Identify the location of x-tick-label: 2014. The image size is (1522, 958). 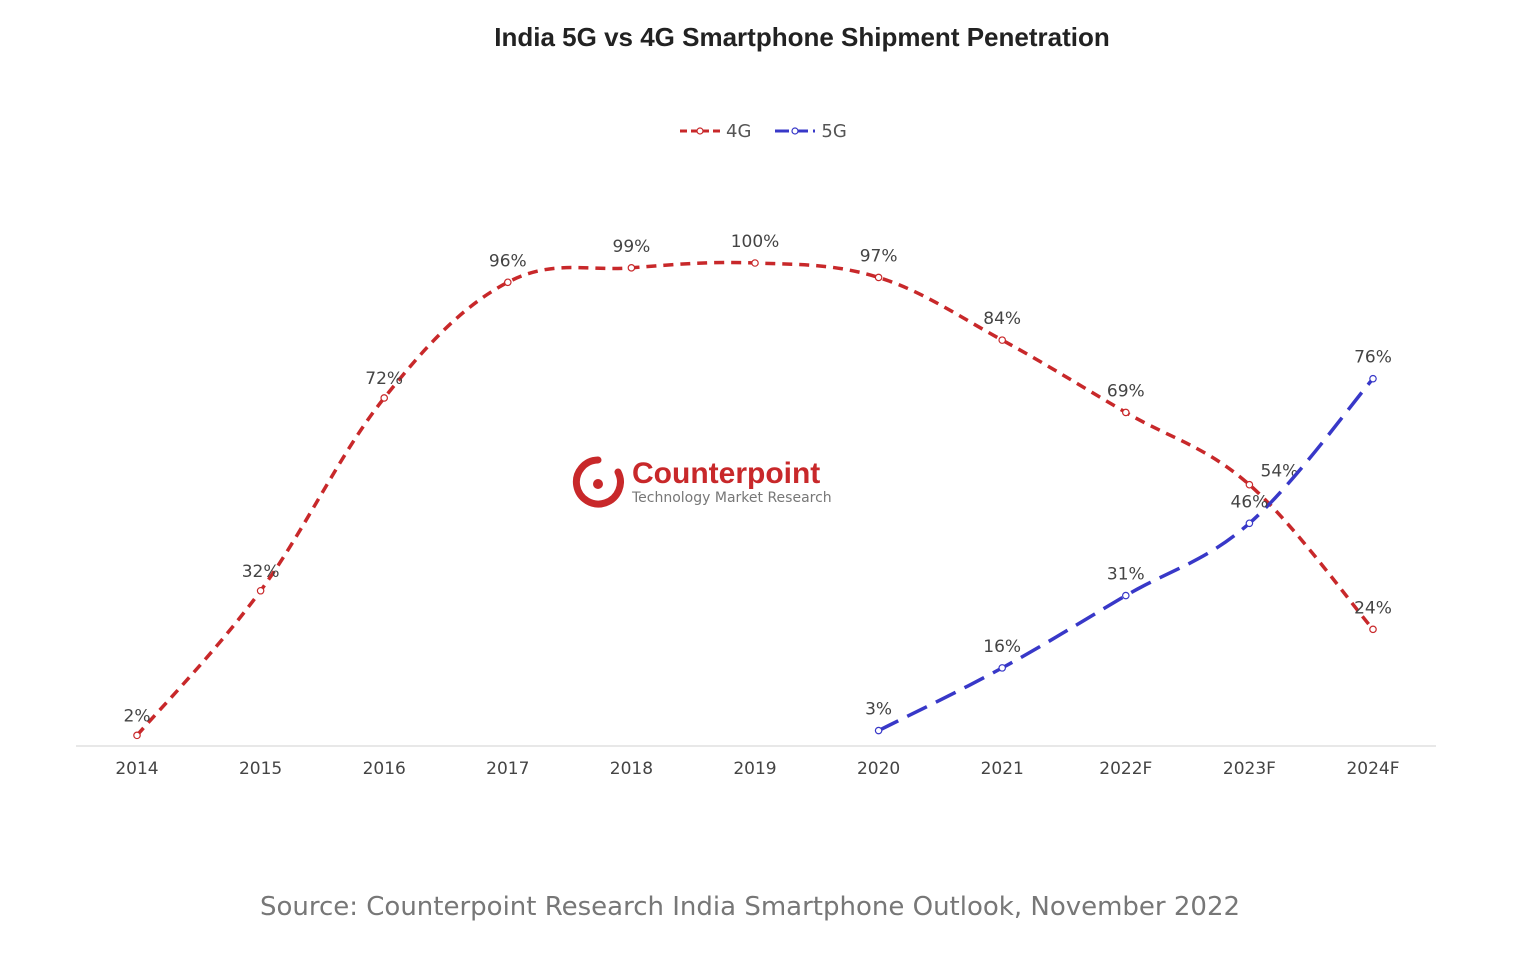
(136, 769).